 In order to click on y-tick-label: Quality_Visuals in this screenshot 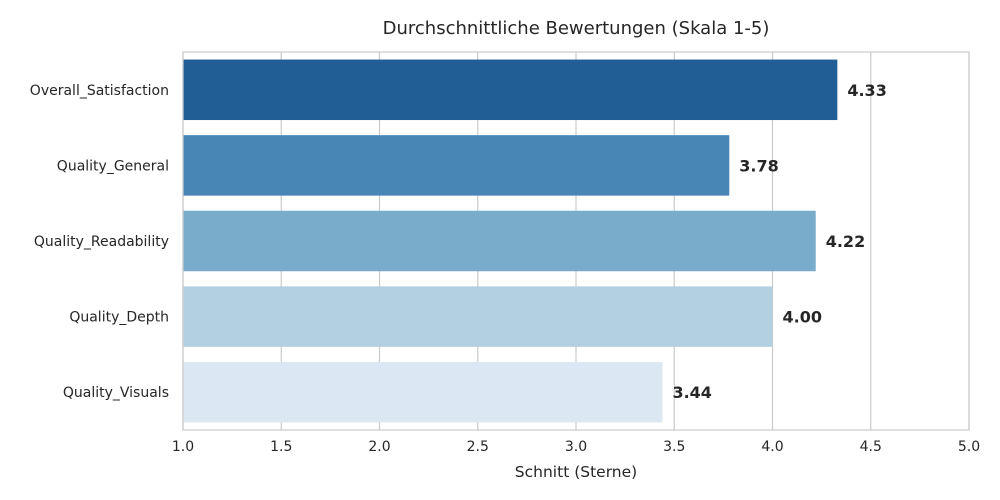, I will do `click(116, 393)`.